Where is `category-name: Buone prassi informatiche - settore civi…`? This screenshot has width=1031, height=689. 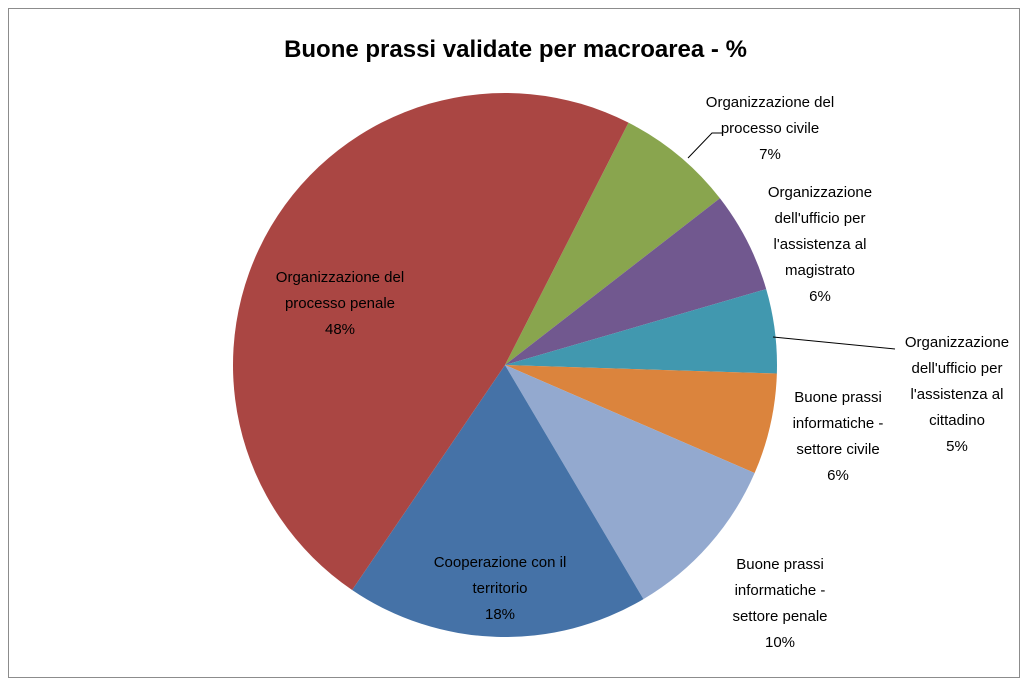 category-name: Buone prassi informatiche - settore civi… is located at coordinates (838, 423).